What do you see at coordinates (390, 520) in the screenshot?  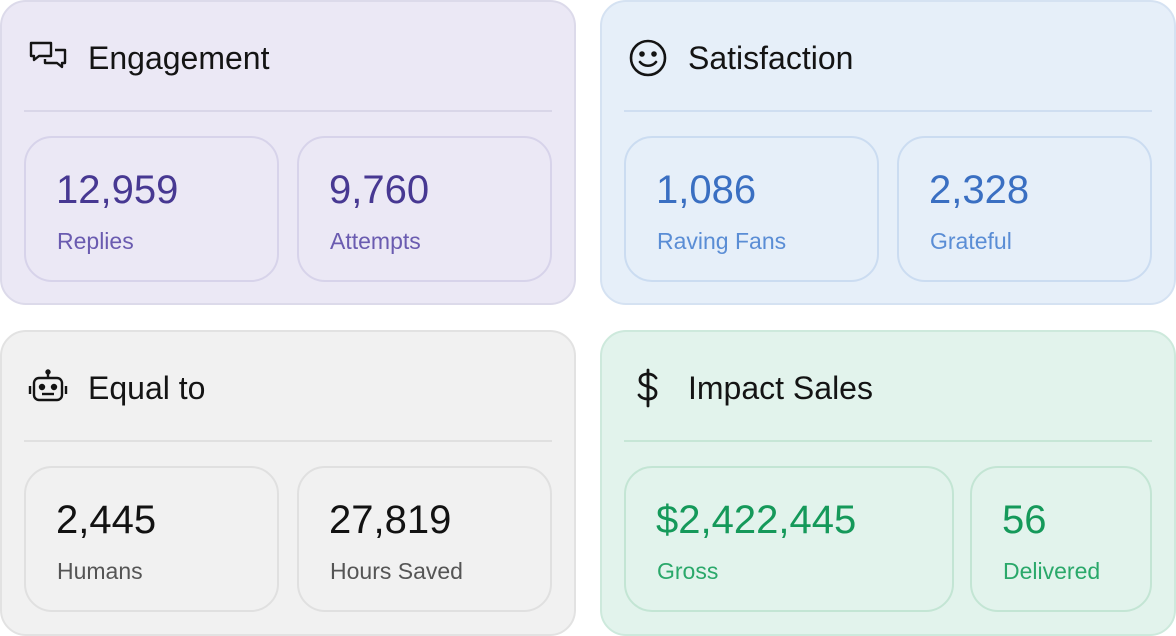 I see `stat-value: 27,819` at bounding box center [390, 520].